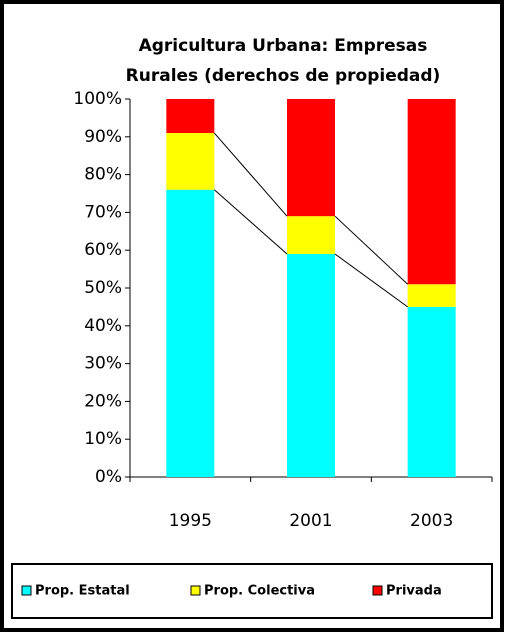 This screenshot has width=506, height=638. I want to click on y-tick-label: 60%, so click(103, 250).